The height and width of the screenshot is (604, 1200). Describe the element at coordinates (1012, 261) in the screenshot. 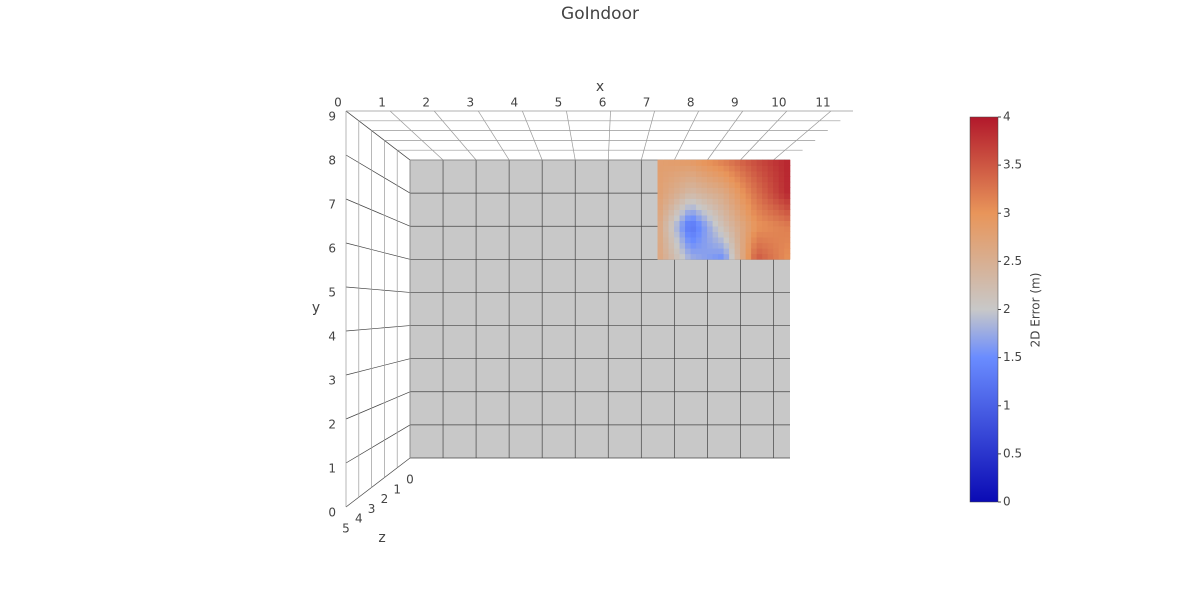

I see `colorbar-tick-label: 2.5` at that location.